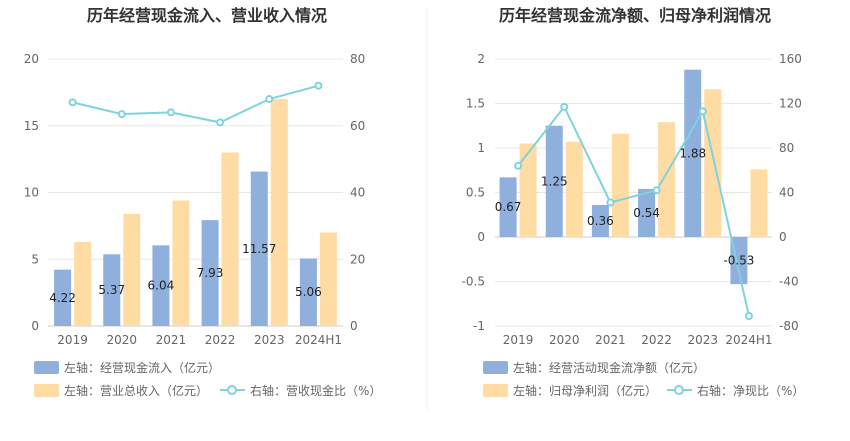 The width and height of the screenshot is (850, 441). What do you see at coordinates (635, 15) in the screenshot?
I see `chart-title: 历年经营现金流净额、归母净利润情况` at bounding box center [635, 15].